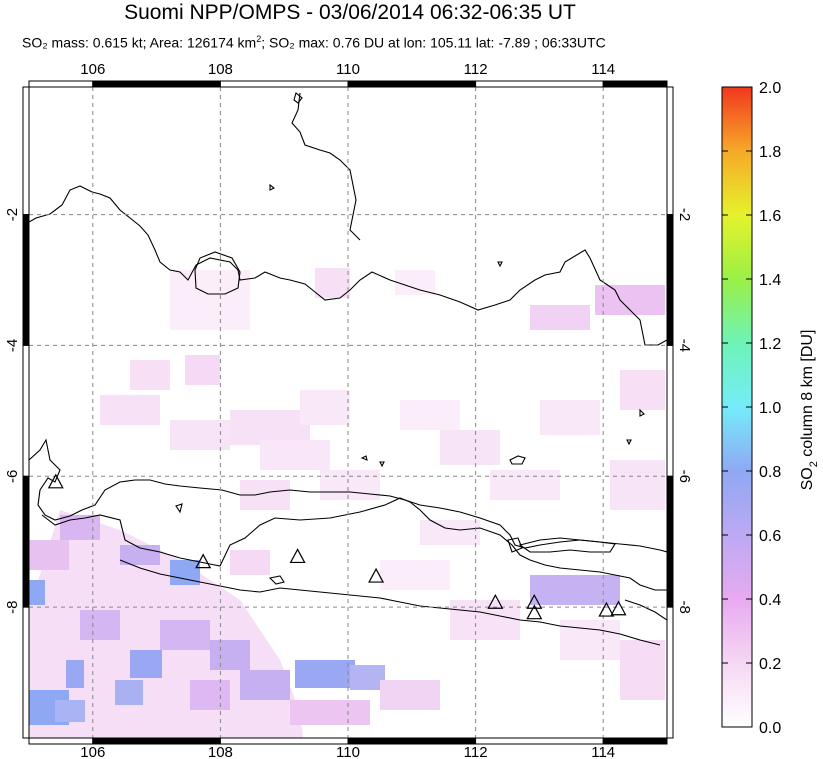 The height and width of the screenshot is (759, 823). Describe the element at coordinates (603, 69) in the screenshot. I see `lon-tick-label-top: 114` at that location.